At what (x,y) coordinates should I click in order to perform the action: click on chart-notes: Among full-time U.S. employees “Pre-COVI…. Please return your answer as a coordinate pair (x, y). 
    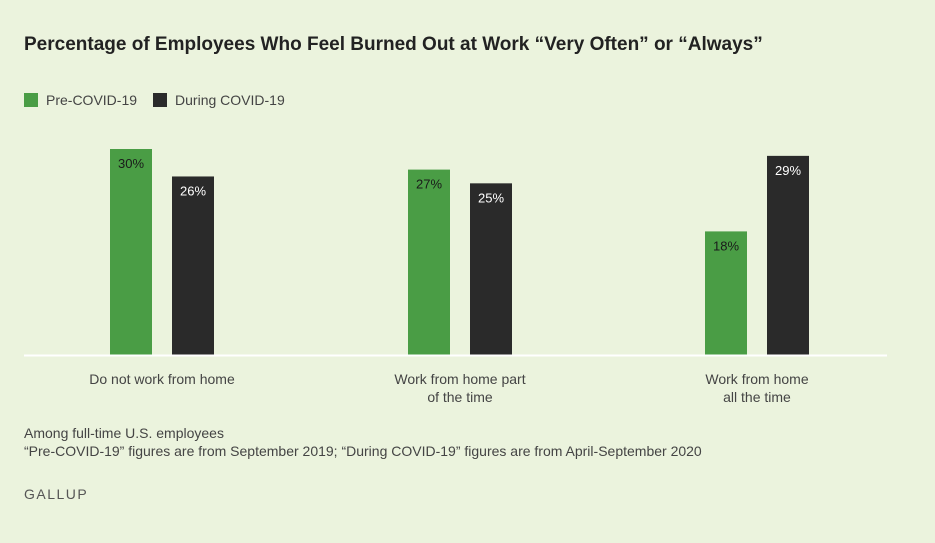
    Looking at the image, I should click on (363, 442).